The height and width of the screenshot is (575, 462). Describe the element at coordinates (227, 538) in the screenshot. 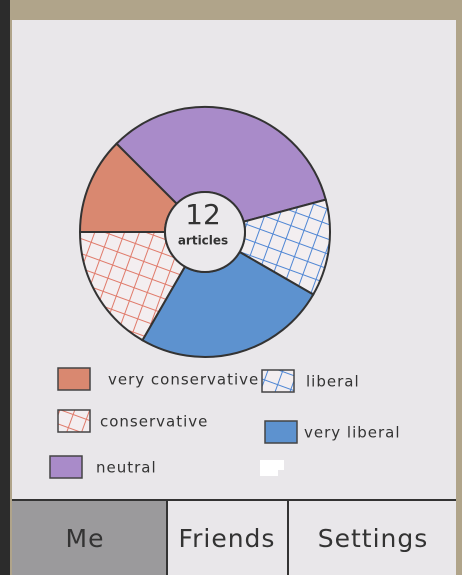

I see `tab-friends: Friends` at that location.